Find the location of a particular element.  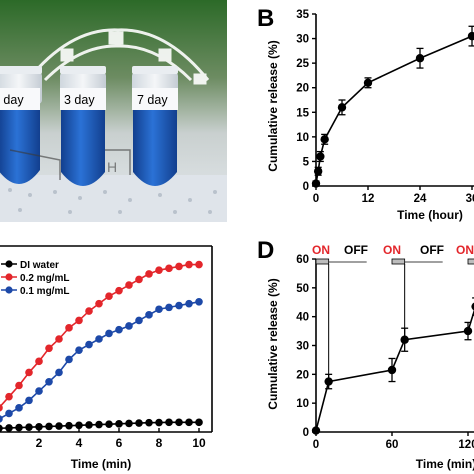

panel-b-ylabel: Cumulative release (%) is located at coordinates (273, 105).